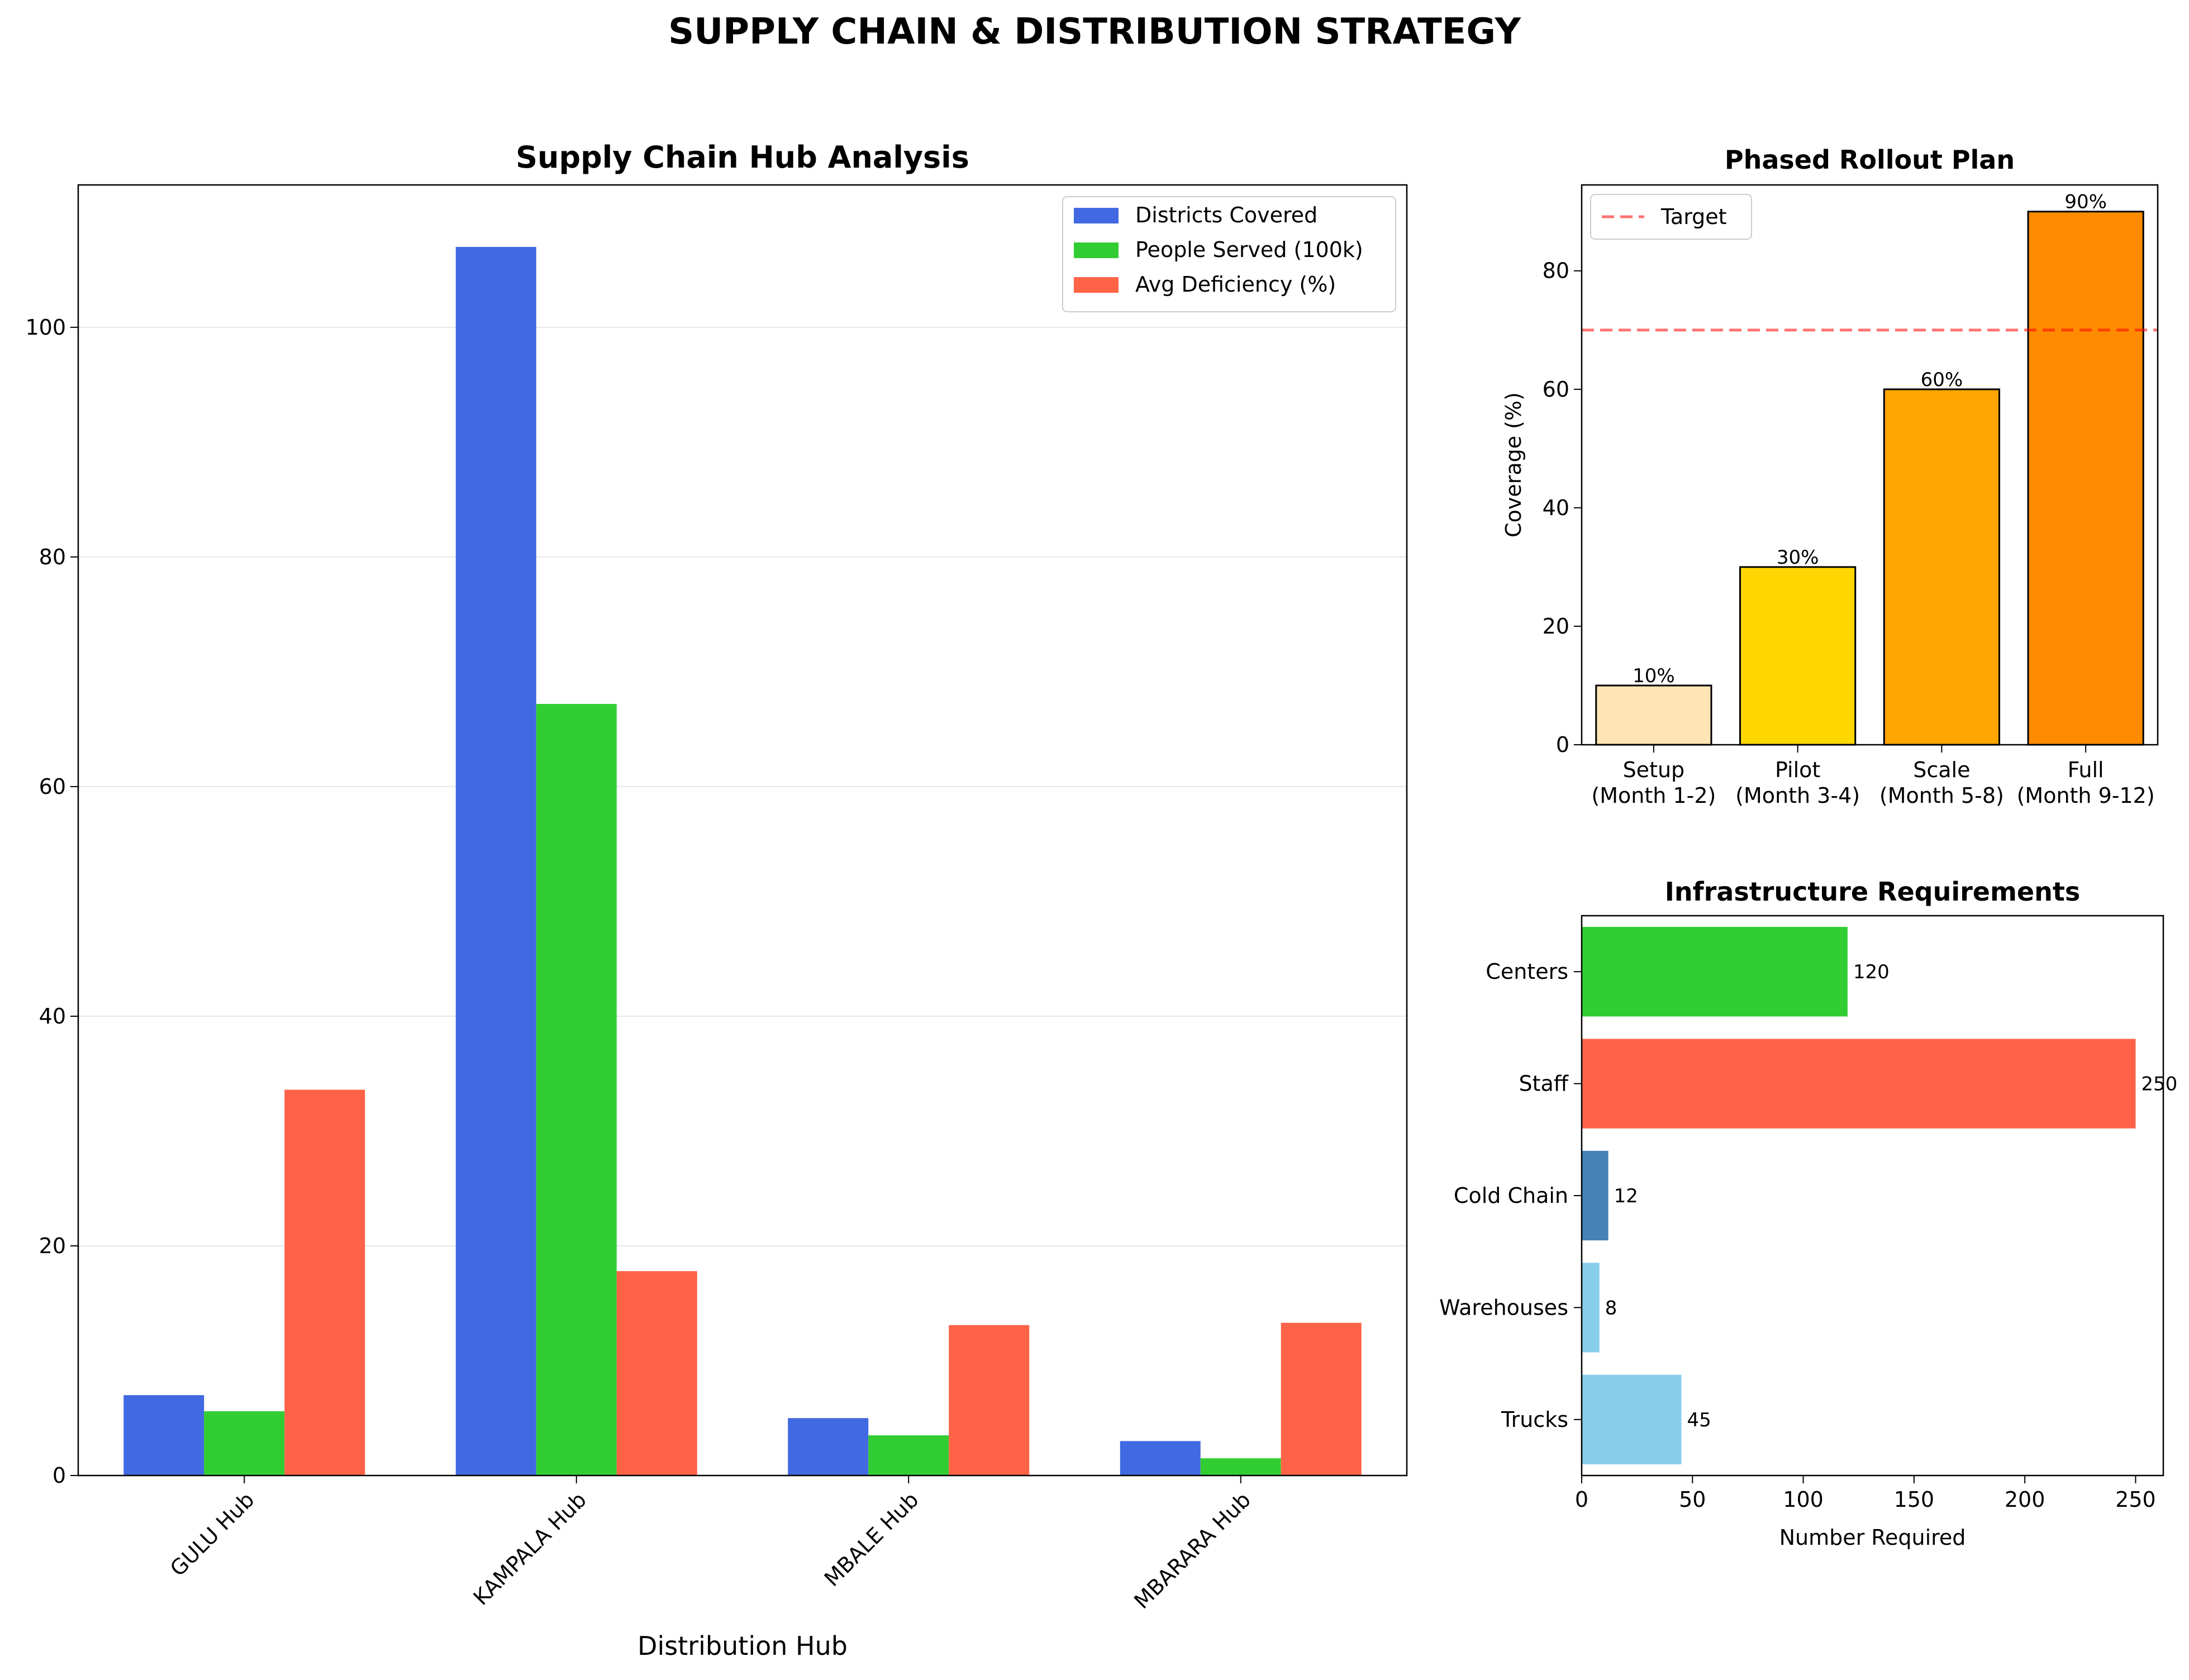  Describe the element at coordinates (1611, 1308) in the screenshot. I see `bar-value-label: 8` at that location.